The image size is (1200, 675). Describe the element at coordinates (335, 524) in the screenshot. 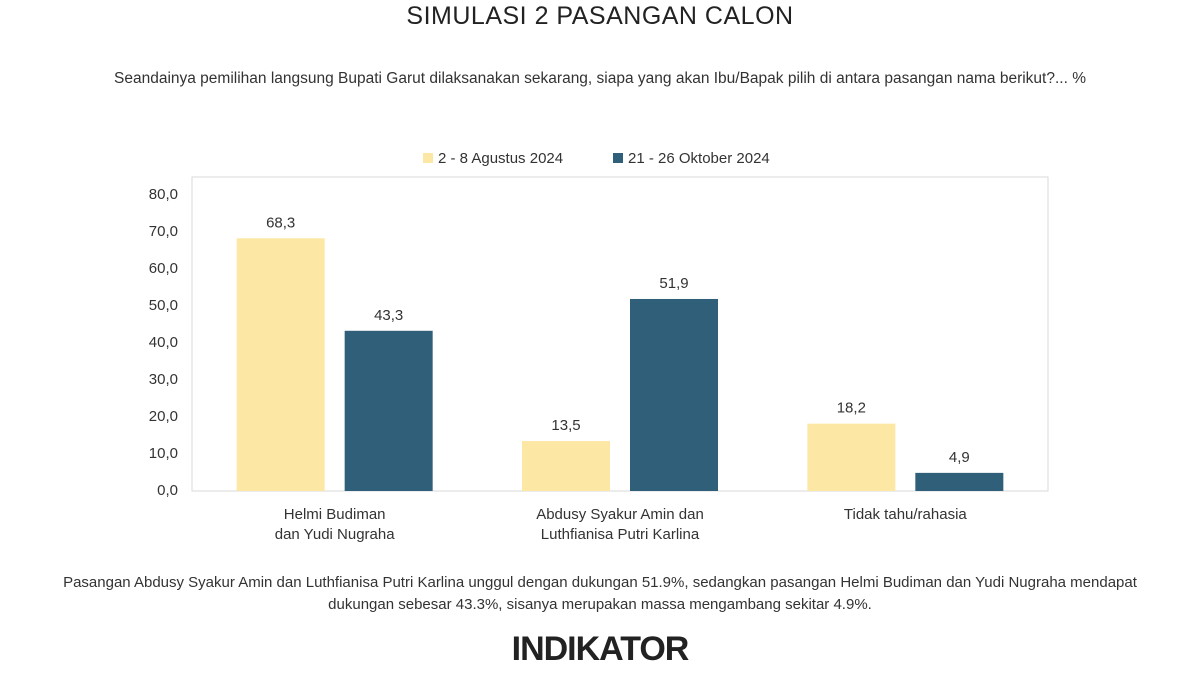

I see `x-tick-label: Helmi Budiman dan Yudi Nugraha` at that location.